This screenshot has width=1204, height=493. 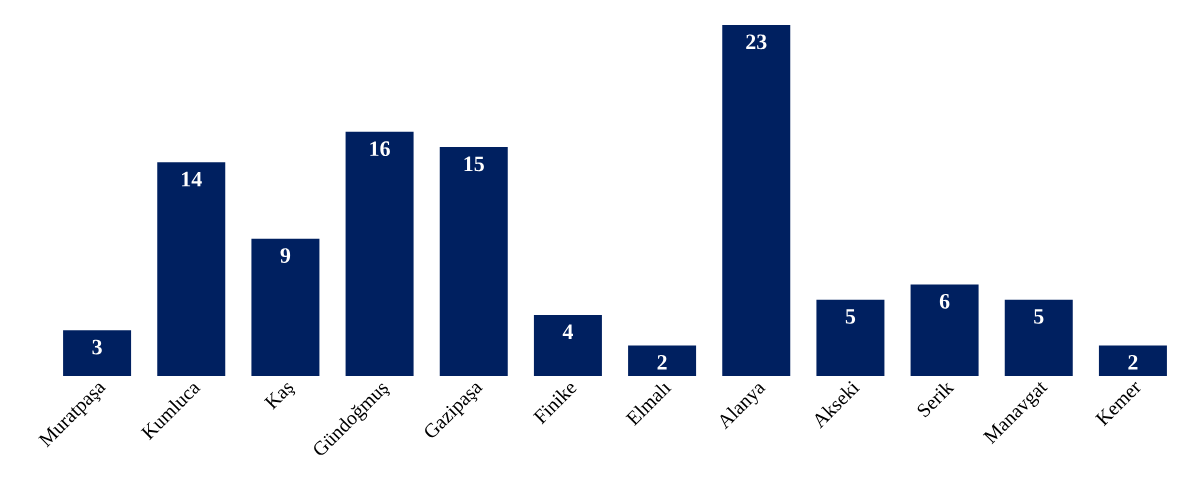 I want to click on data-label: 9, so click(x=285, y=255).